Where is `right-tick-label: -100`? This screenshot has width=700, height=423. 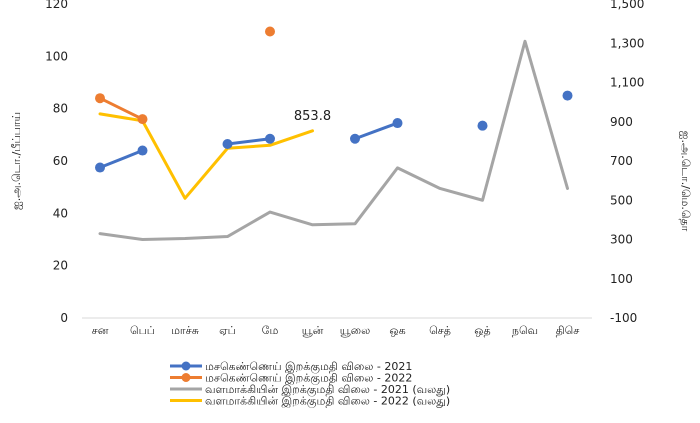
right-tick-label: -100 is located at coordinates (623, 318).